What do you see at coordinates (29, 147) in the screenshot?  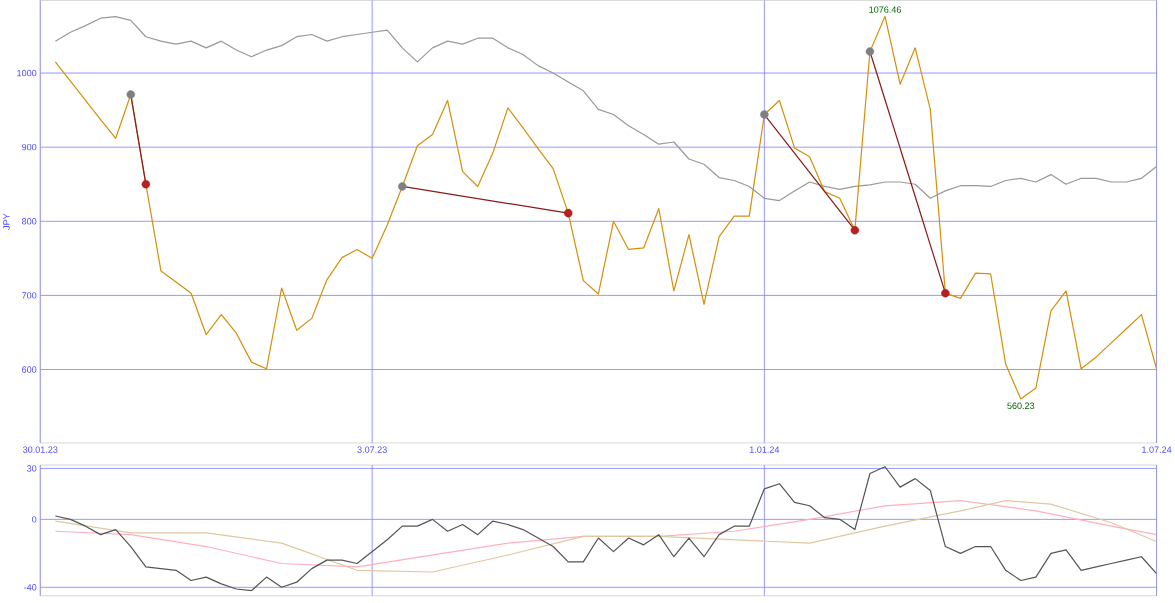 I see `y-tick-label: 900` at bounding box center [29, 147].